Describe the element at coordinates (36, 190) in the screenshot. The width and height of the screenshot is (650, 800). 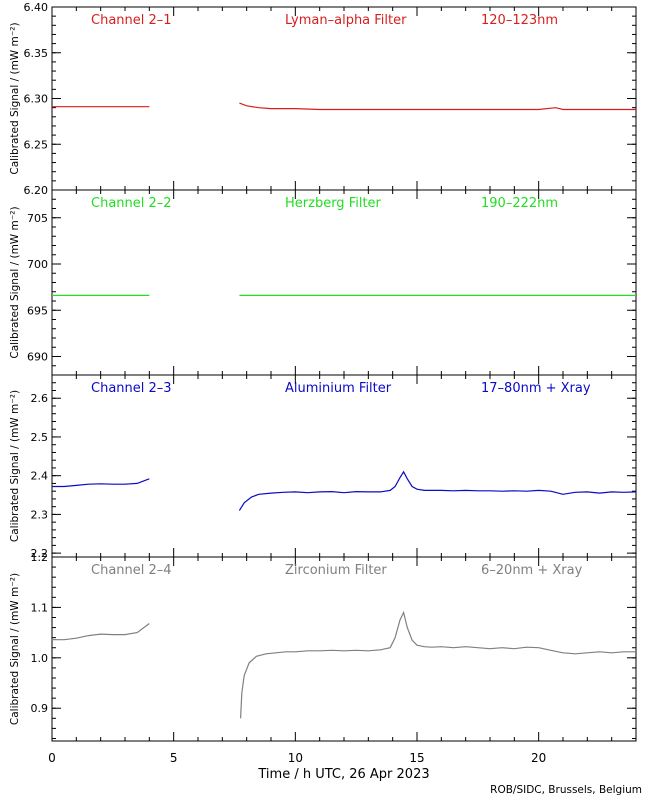
I see `y-tick-label: 6.20` at that location.